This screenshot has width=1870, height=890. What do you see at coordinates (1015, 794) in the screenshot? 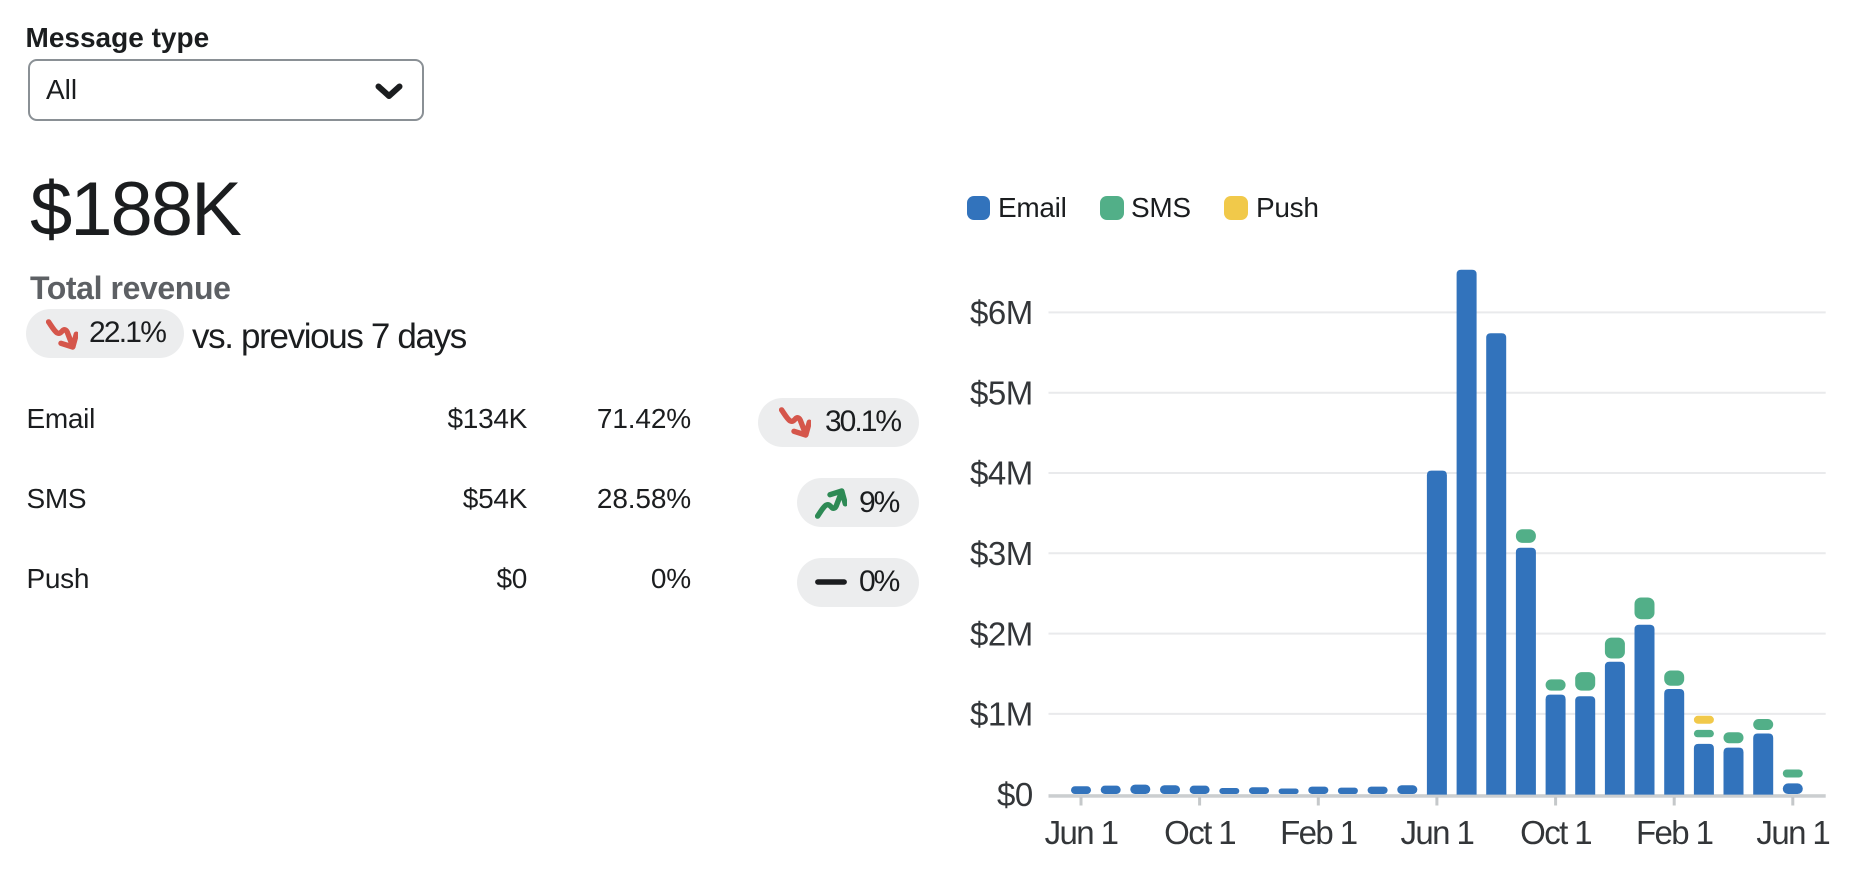
I see `svg-text: $0` at bounding box center [1015, 794].